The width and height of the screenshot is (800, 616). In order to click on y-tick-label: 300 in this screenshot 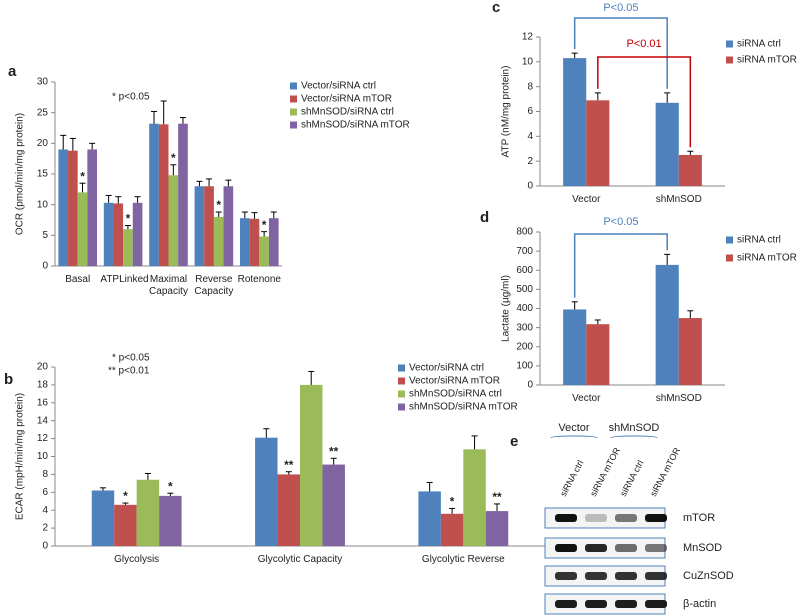, I will do `click(524, 327)`.